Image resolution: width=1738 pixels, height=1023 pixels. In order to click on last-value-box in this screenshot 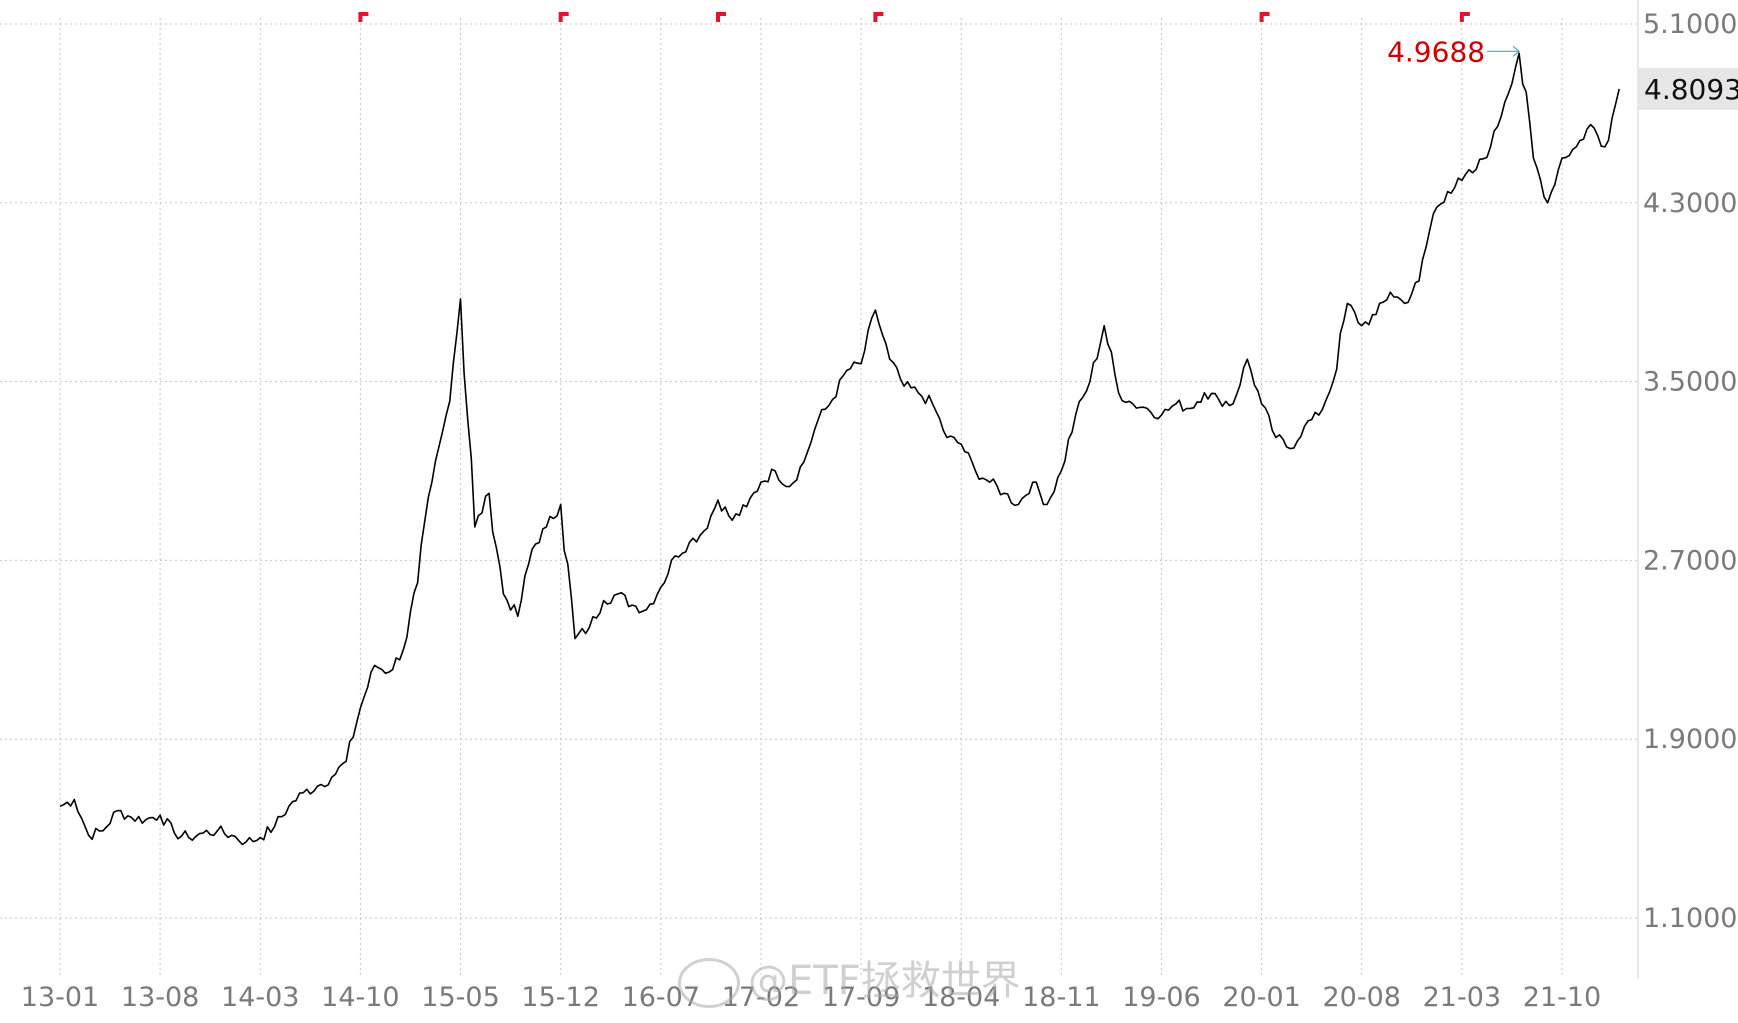, I will do `click(1688, 88)`.